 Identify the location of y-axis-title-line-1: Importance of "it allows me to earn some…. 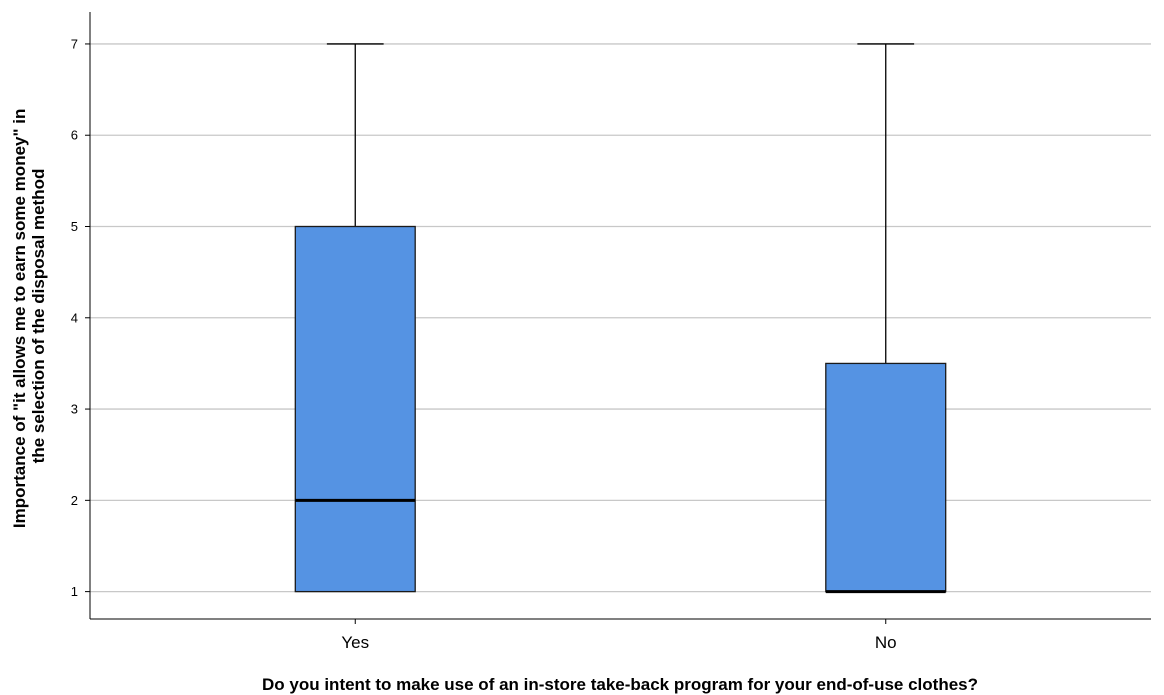
(19, 319).